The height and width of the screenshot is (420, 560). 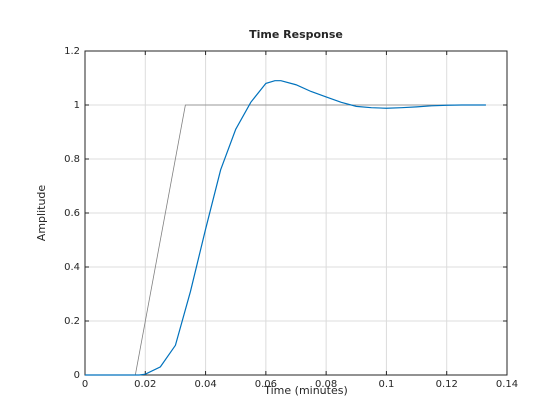 What do you see at coordinates (72, 213) in the screenshot?
I see `y-tick-label: 0.6` at bounding box center [72, 213].